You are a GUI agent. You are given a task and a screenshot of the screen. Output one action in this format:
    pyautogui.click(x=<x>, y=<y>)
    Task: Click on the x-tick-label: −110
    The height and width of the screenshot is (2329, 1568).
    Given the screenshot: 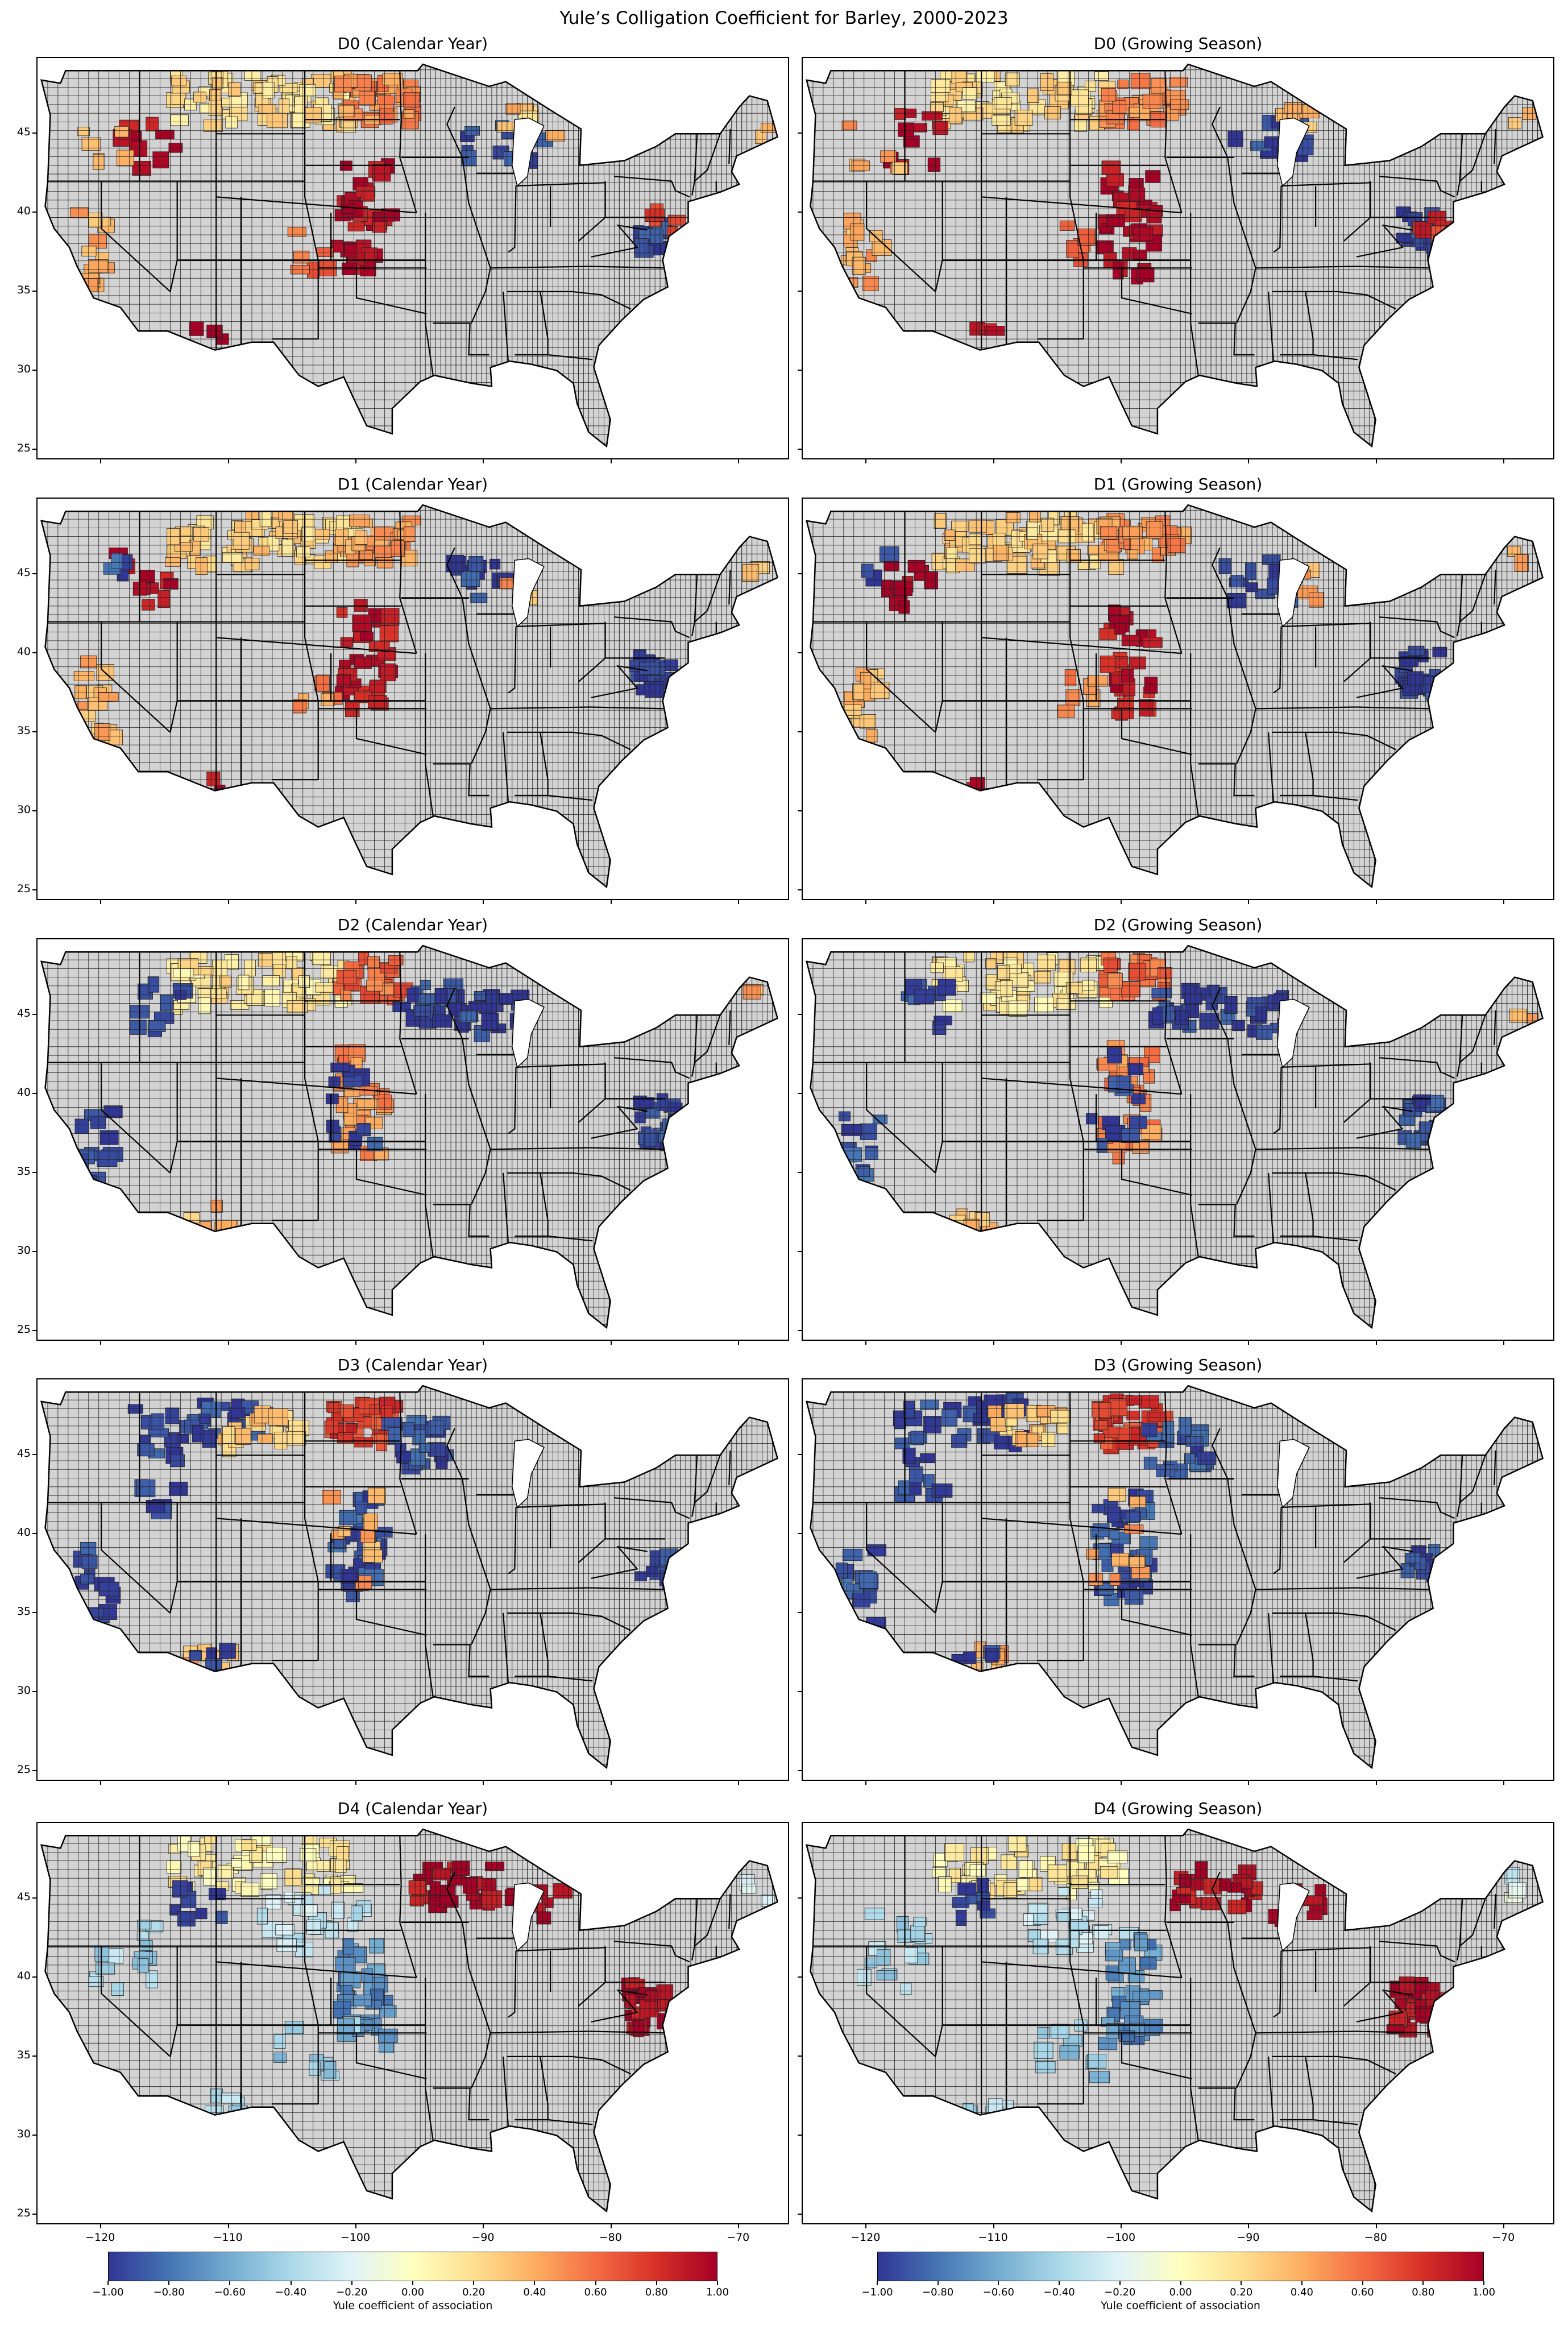 What is the action you would take?
    pyautogui.click(x=993, y=2237)
    